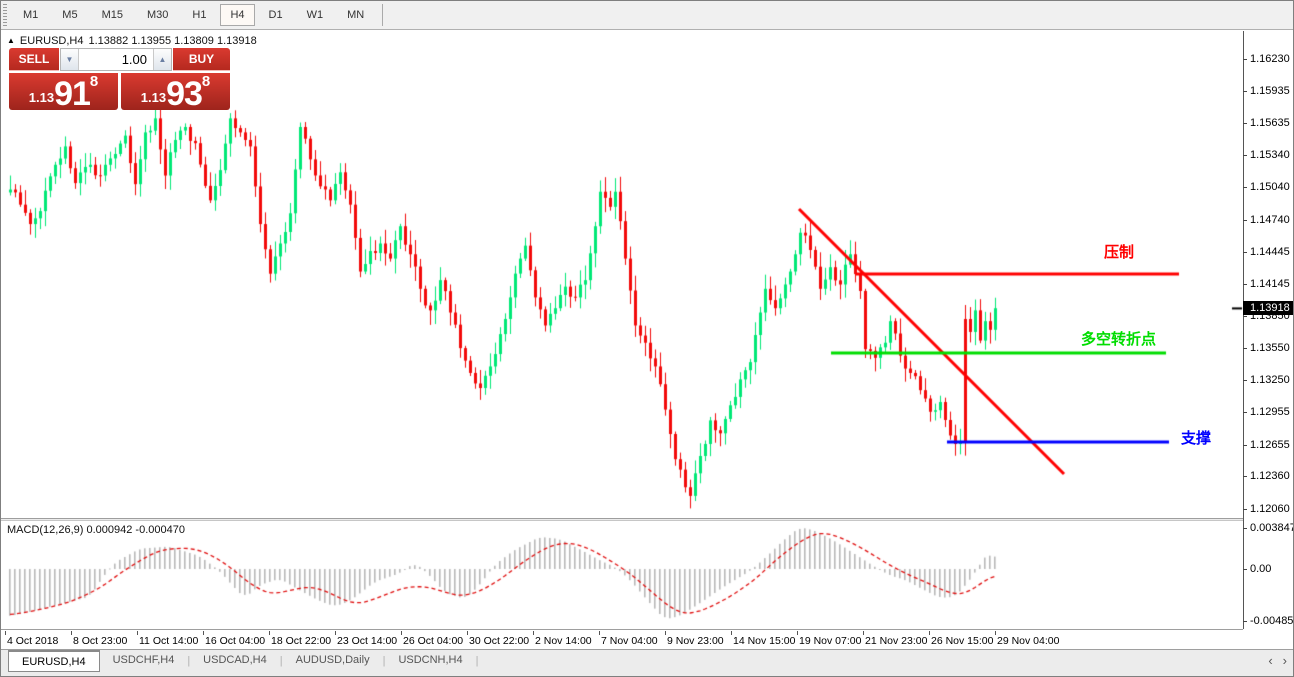 This screenshot has height=677, width=1294. Describe the element at coordinates (41, 97) in the screenshot. I see `sell-price-prefix: 1.13` at that location.